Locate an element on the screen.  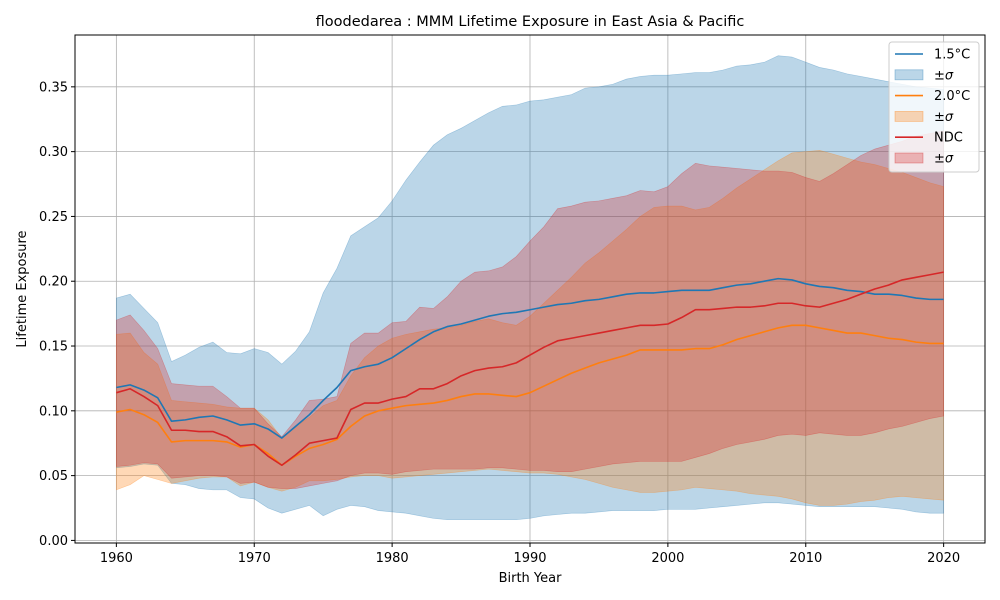
legend-label-2-0c: 2.0°C is located at coordinates (952, 96).